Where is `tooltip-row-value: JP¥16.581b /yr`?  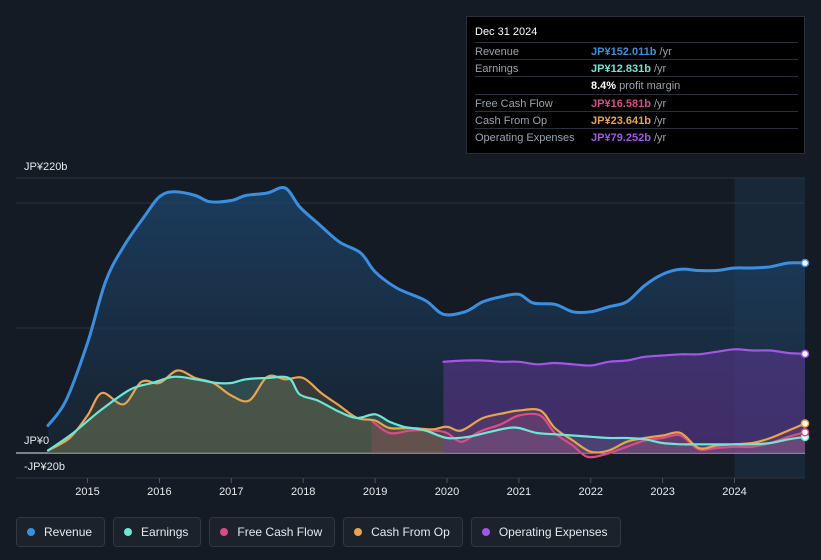 tooltip-row-value: JP¥16.581b /yr is located at coordinates (628, 104).